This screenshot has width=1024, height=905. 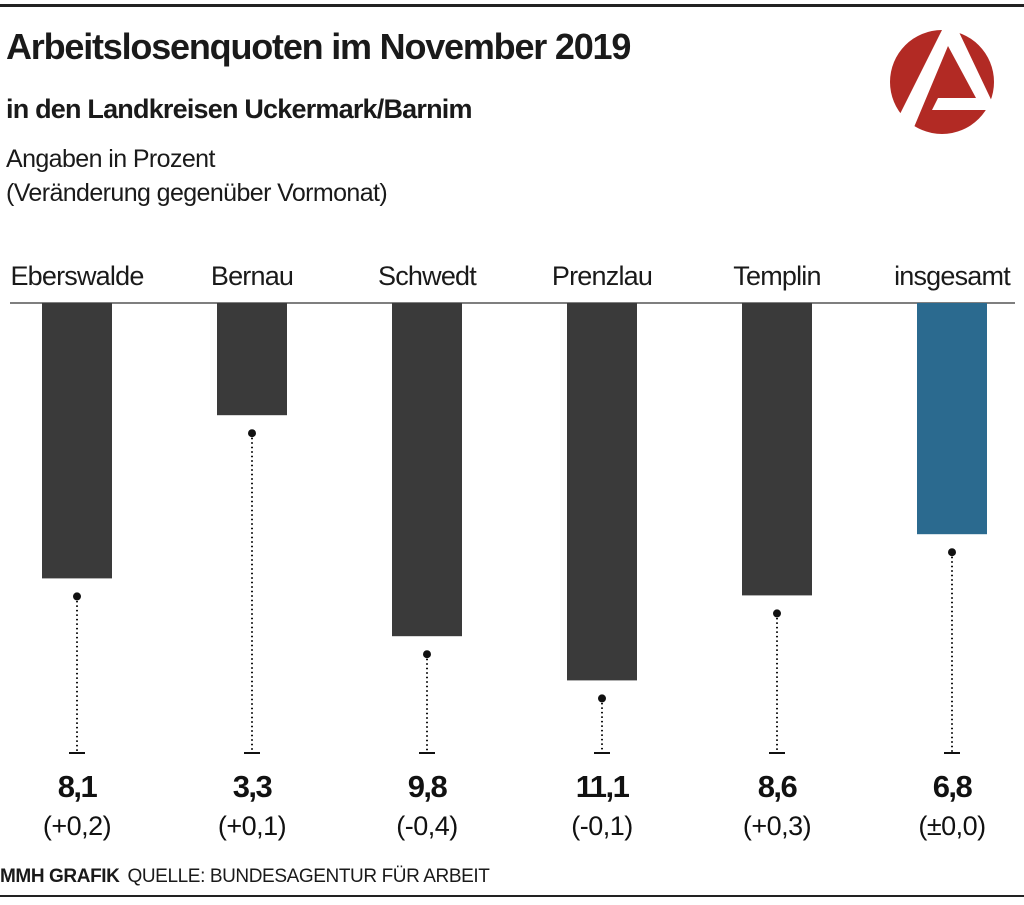 What do you see at coordinates (253, 786) in the screenshot?
I see `value-label: 3,3` at bounding box center [253, 786].